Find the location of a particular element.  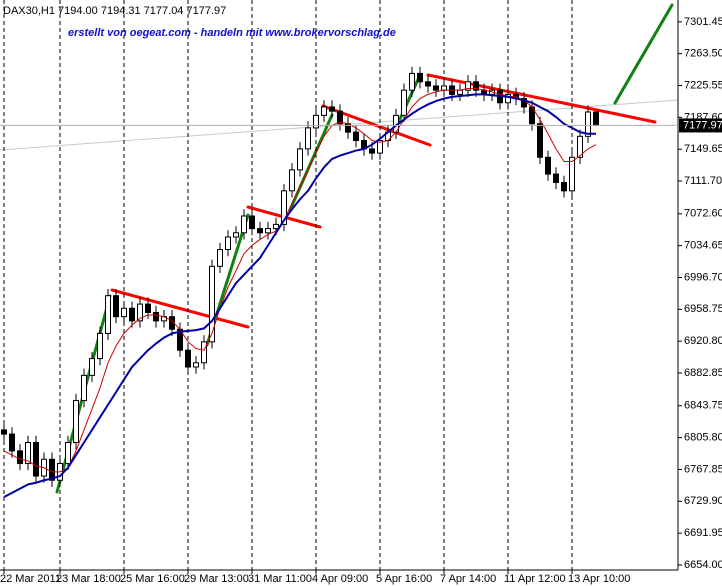

x-tick-label: 22 Mar 2011 is located at coordinates (30, 579).